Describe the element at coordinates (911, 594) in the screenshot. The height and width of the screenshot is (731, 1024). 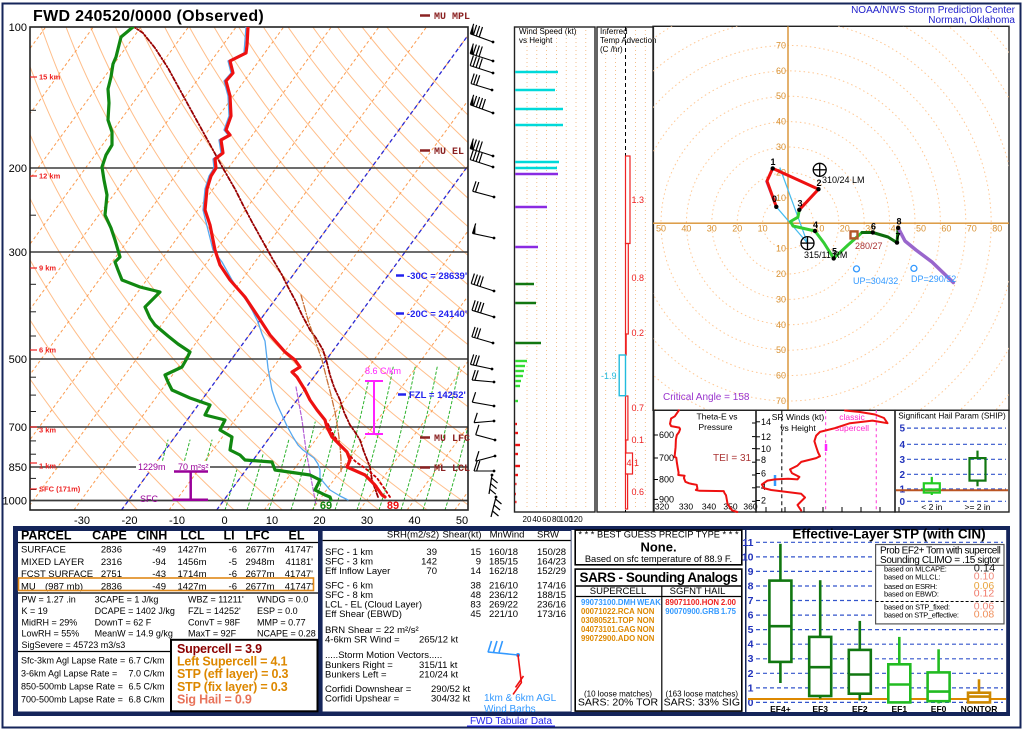
I see `svg-text: based on EBWD:` at that location.